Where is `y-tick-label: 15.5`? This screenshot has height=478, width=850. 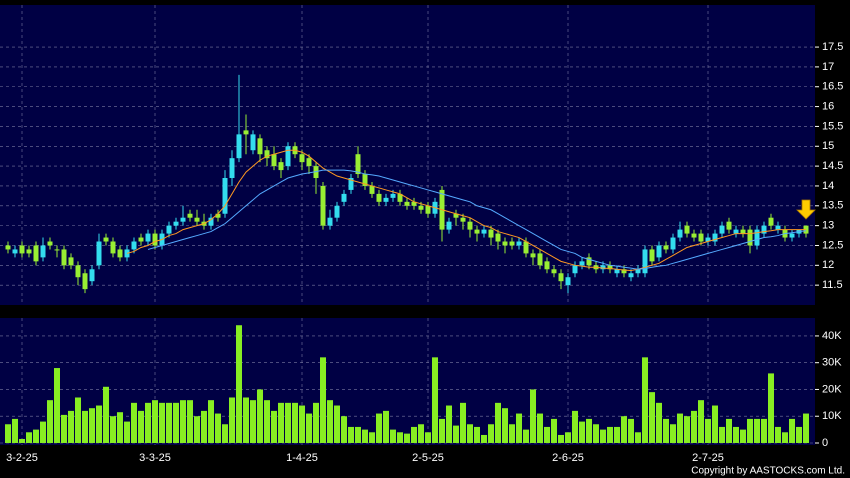
y-tick-label: 15.5 is located at coordinates (832, 126).